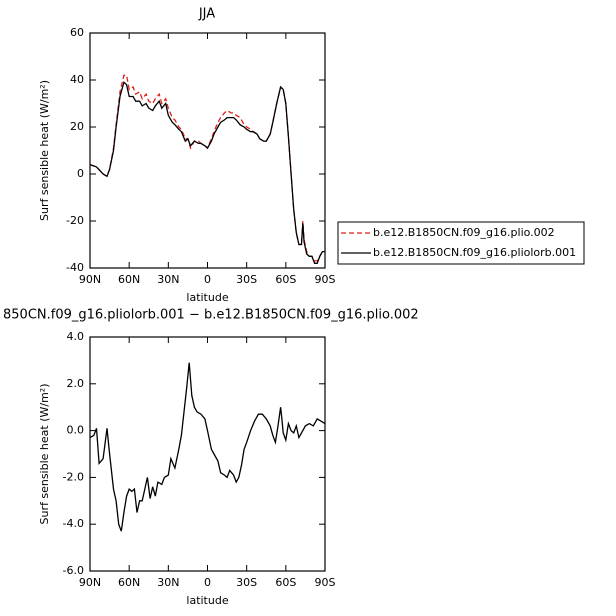 The width and height of the screenshot is (616, 616). I want to click on y-tick-label: 20, so click(77, 126).